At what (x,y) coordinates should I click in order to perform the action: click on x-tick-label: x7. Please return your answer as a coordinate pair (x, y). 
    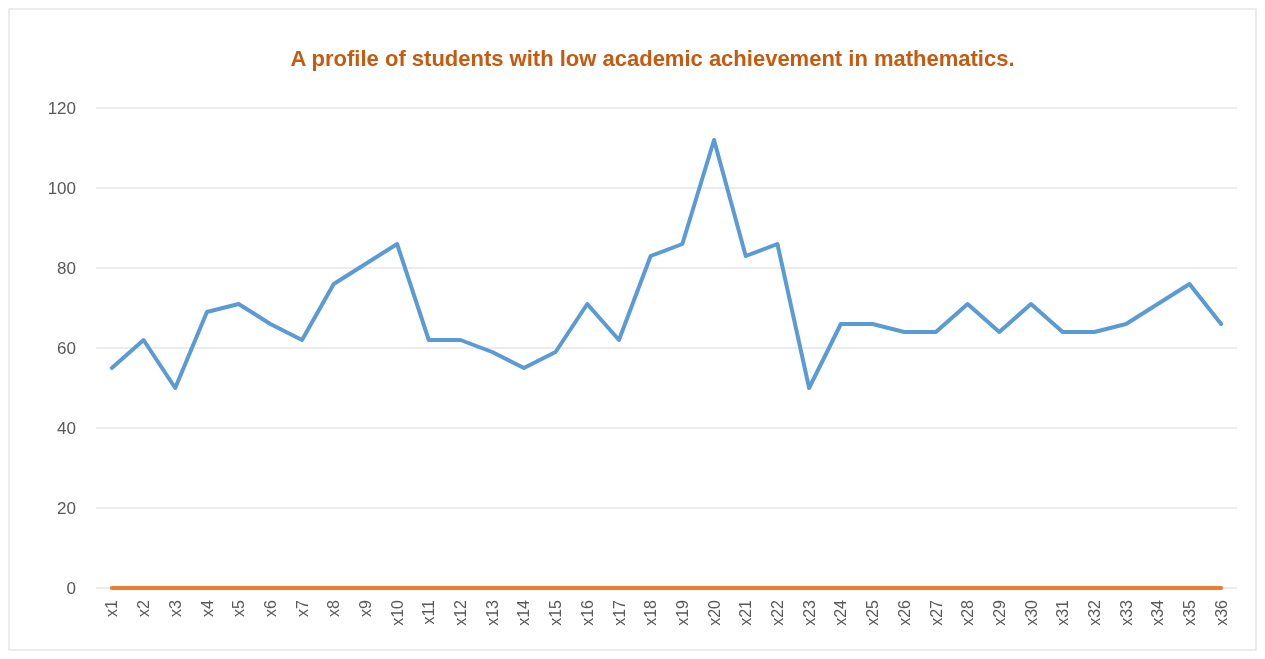
    Looking at the image, I should click on (302, 608).